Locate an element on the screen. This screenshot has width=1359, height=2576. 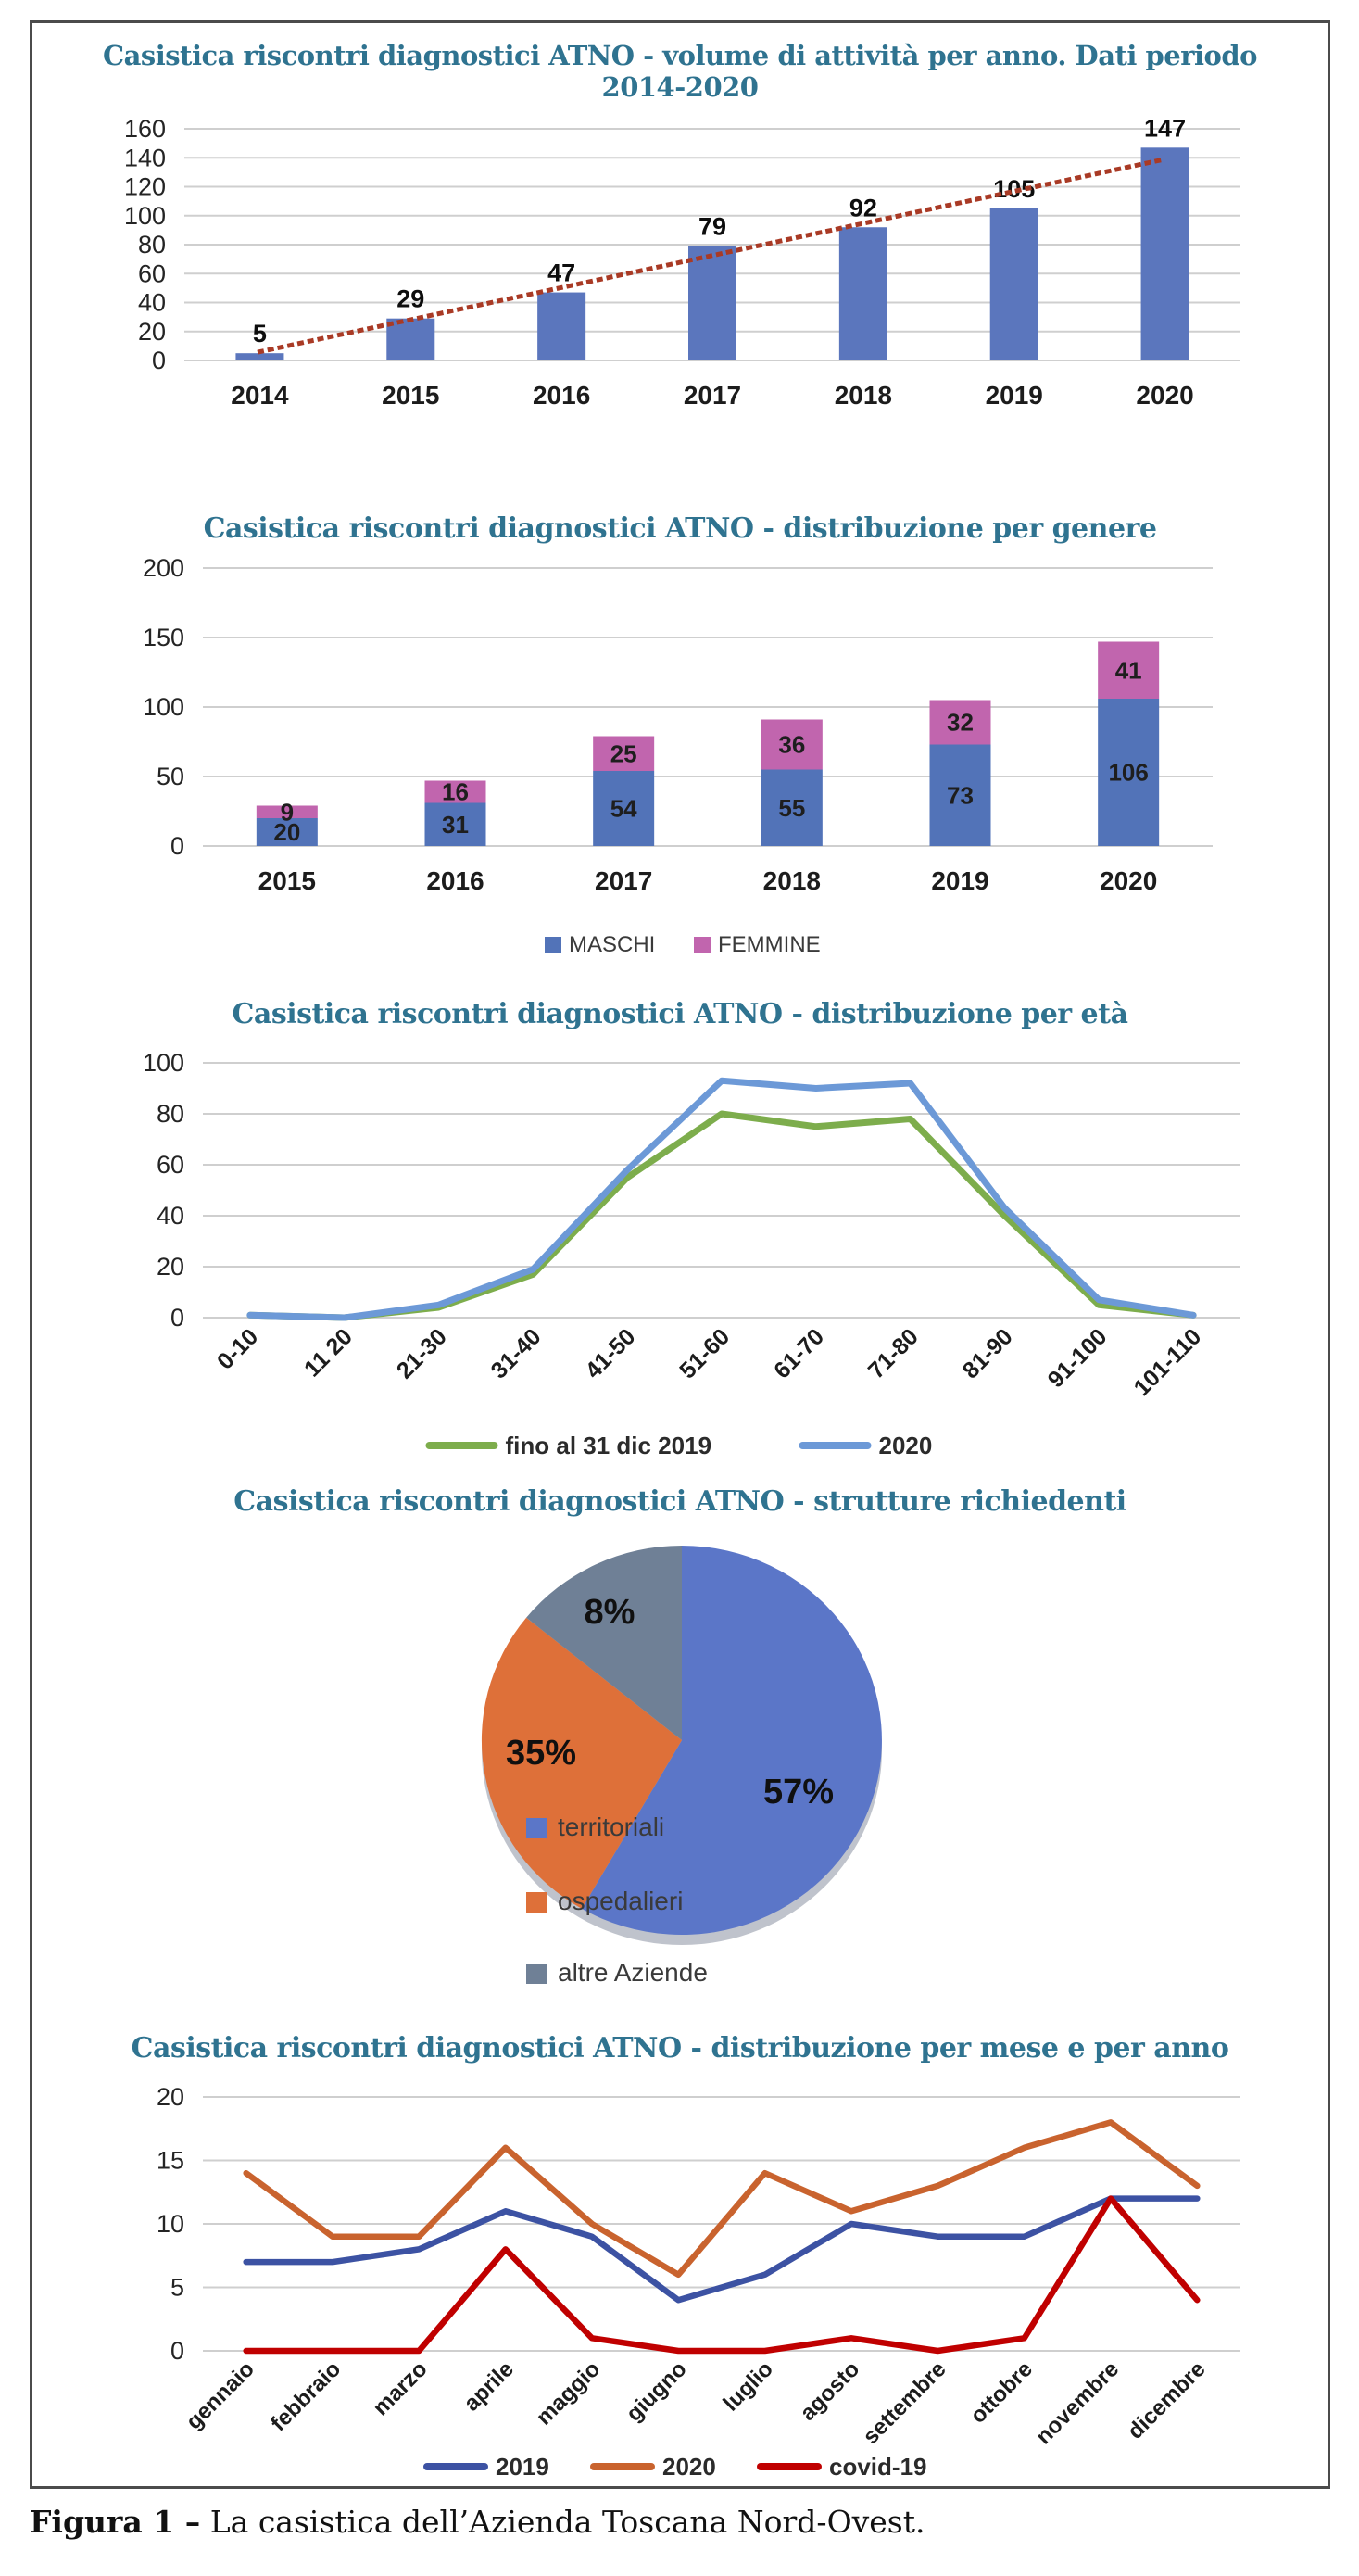
xtick-91-100: 91-100 is located at coordinates (1078, 1358).